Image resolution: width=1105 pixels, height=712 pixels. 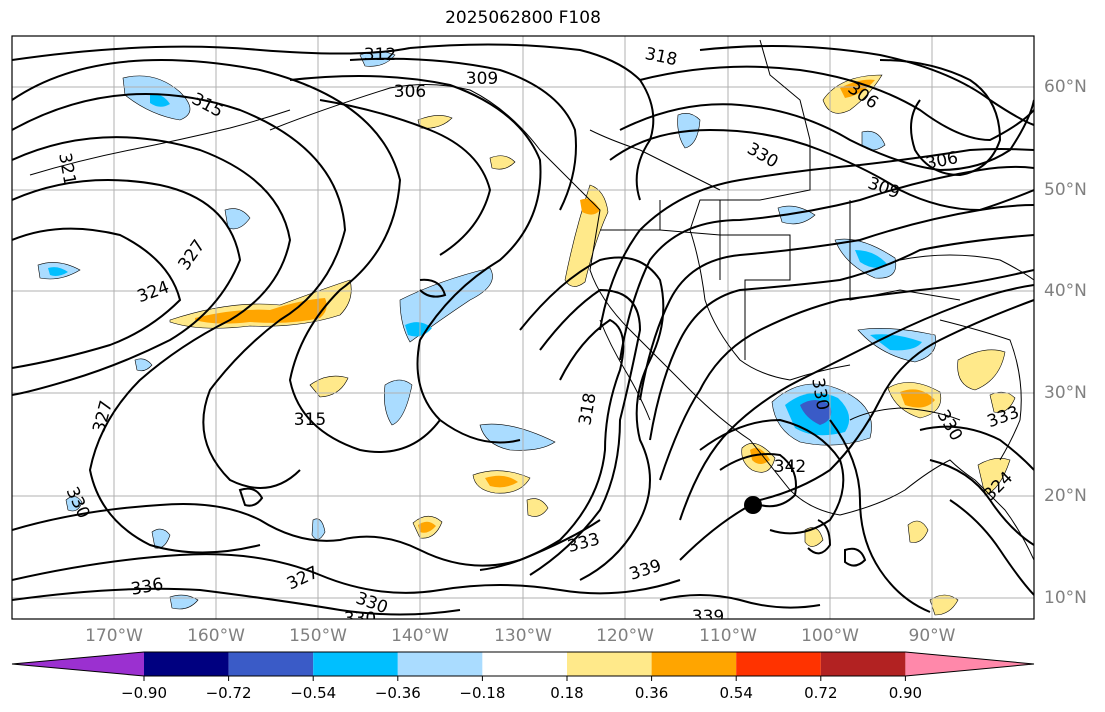 I want to click on colorbar-tick-label: 0.18, so click(x=567, y=693).